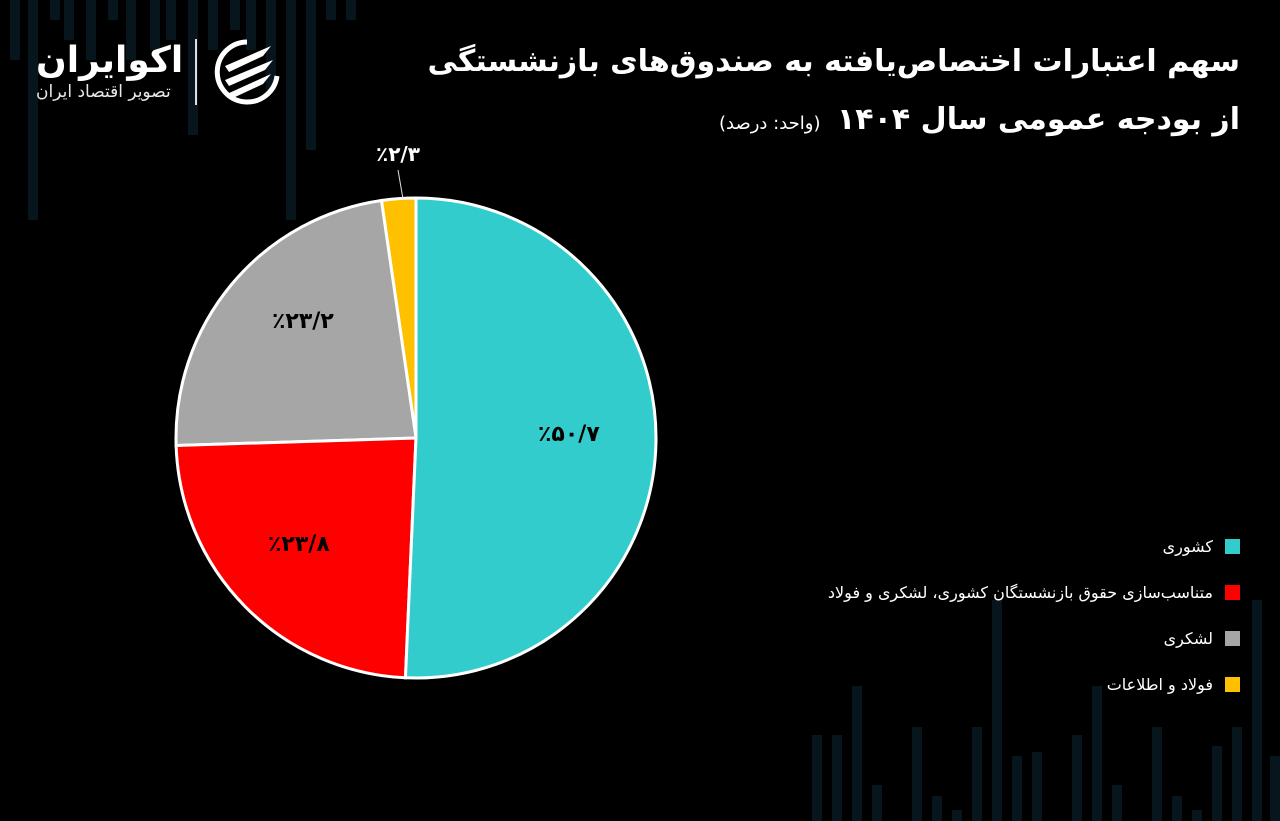 The image size is (1280, 821). What do you see at coordinates (1188, 638) in the screenshot?
I see `legend-label: لشکری` at bounding box center [1188, 638].